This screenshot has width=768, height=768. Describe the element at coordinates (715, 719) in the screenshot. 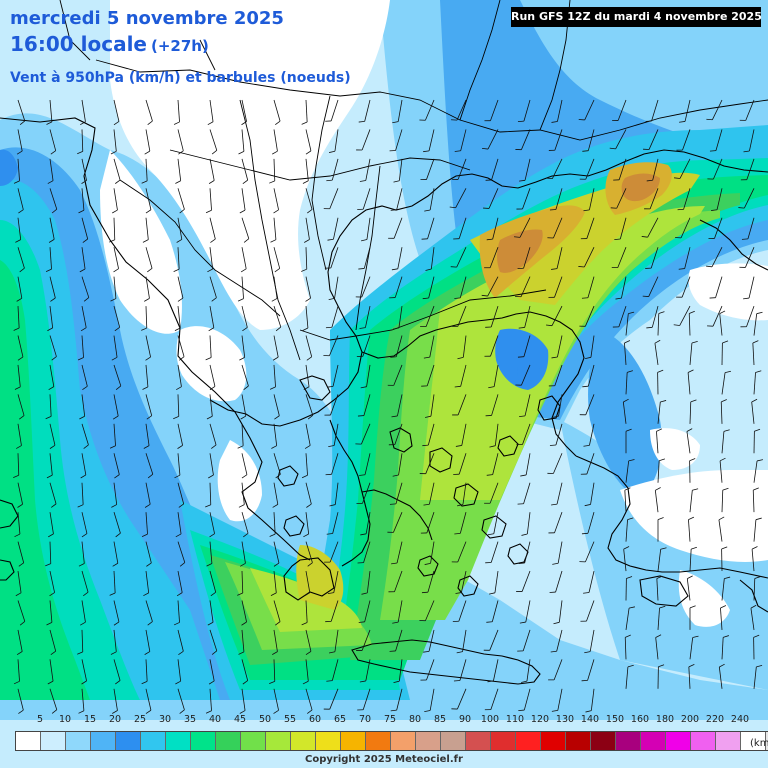

I see `legend-tick-label: 220` at that location.